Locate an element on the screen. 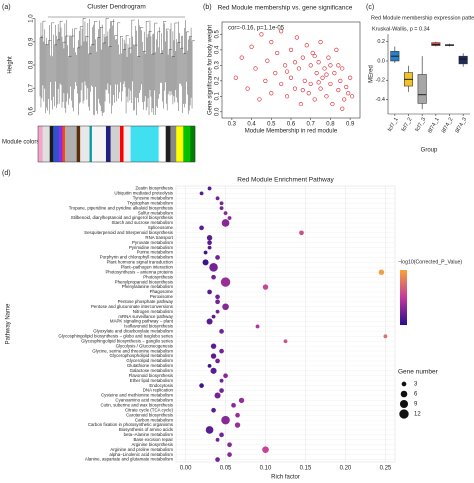 This screenshot has width=474, height=483. y-tick-label: 0.7 is located at coordinates (32, 87).